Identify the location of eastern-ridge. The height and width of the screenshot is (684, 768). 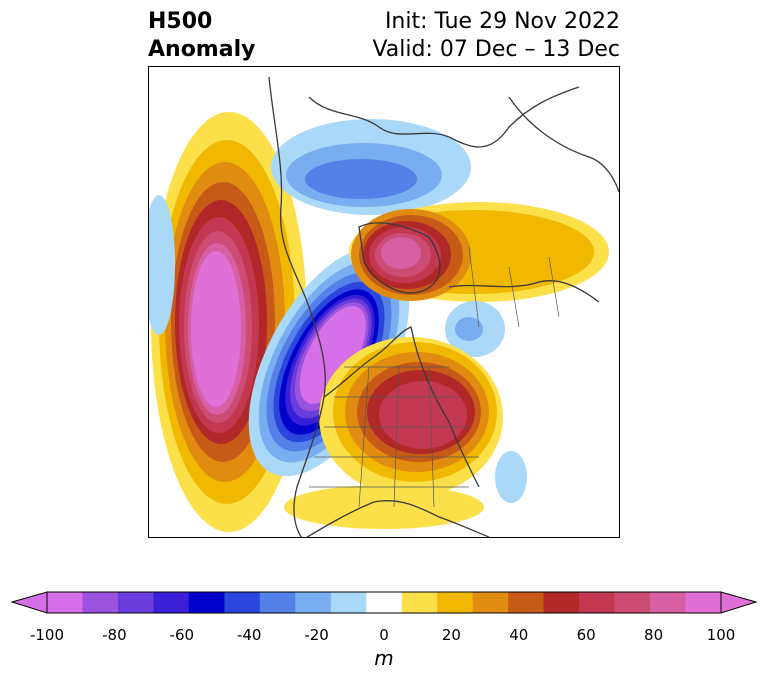
(411, 417).